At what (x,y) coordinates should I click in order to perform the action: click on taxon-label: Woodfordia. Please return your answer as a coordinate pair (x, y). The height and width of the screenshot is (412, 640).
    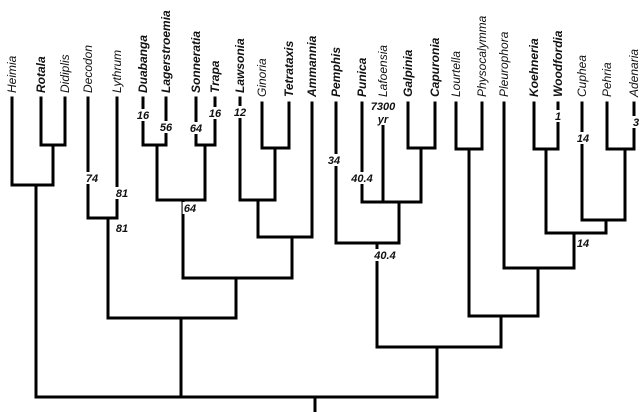
    Looking at the image, I should click on (558, 63).